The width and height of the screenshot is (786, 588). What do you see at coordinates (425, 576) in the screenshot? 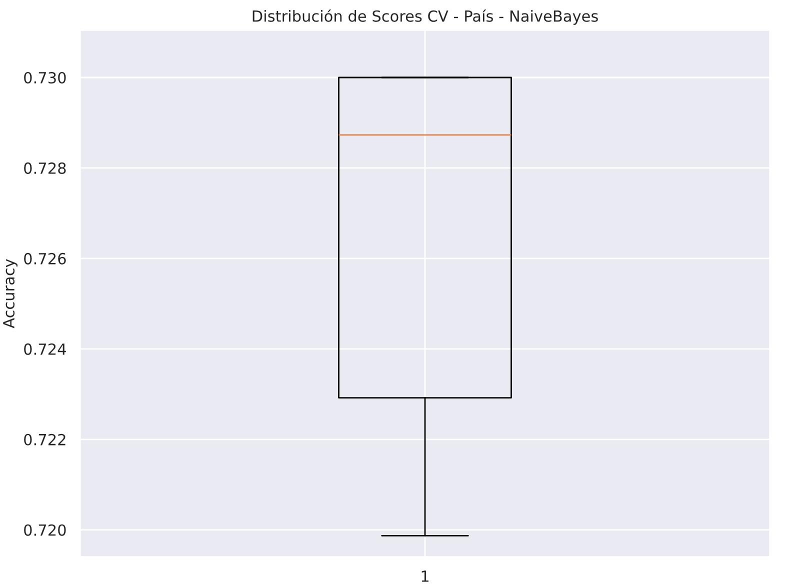
I see `x-tick-label: 1` at bounding box center [425, 576].